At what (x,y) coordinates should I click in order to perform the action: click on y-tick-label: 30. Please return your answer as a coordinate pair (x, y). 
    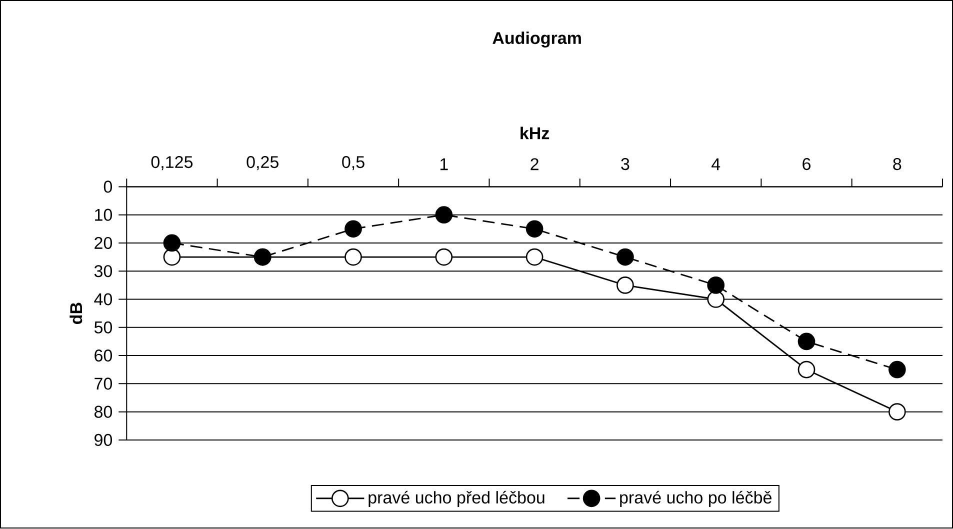
    Looking at the image, I should click on (103, 271).